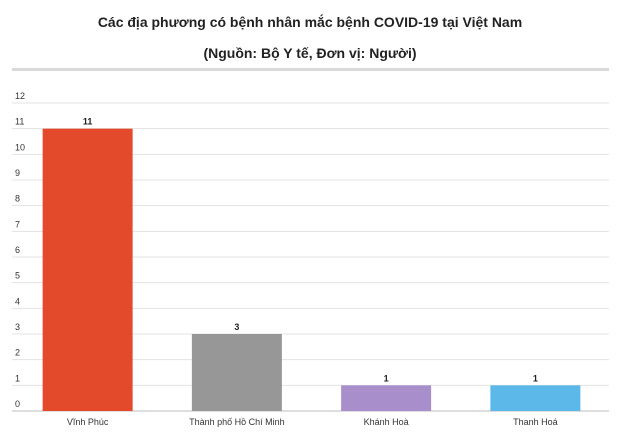  Describe the element at coordinates (17, 301) in the screenshot. I see `y-tick-label: 4` at that location.